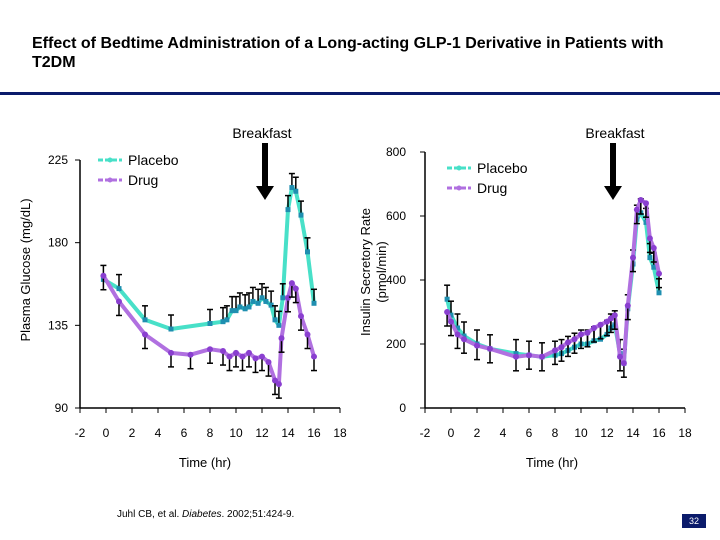  Describe the element at coordinates (396, 280) in the screenshot. I see `y-tick-label: 400` at that location.